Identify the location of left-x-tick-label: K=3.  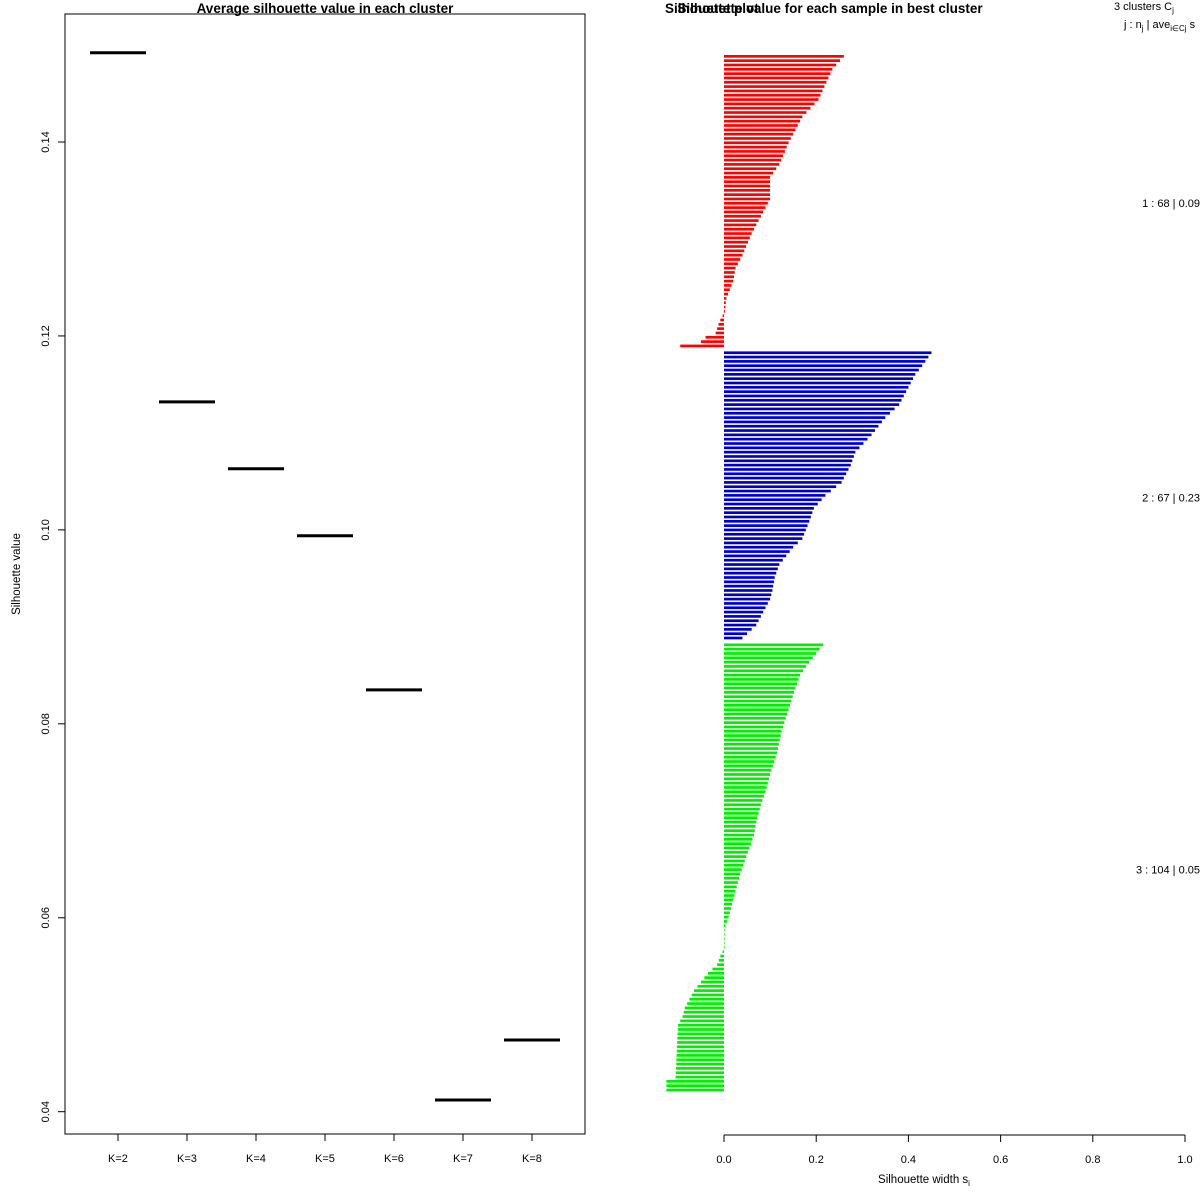
(187, 1159).